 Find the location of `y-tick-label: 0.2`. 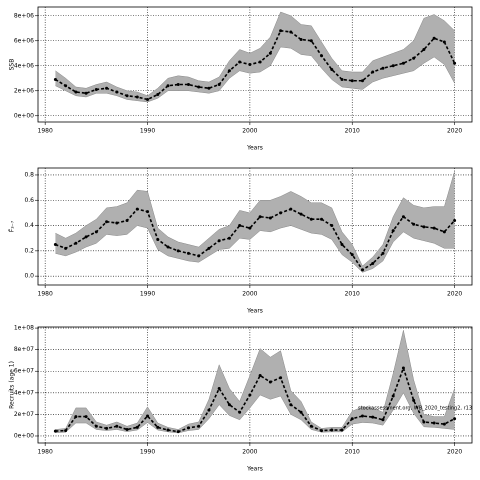

y-tick-label: 0.2 is located at coordinates (29, 250).